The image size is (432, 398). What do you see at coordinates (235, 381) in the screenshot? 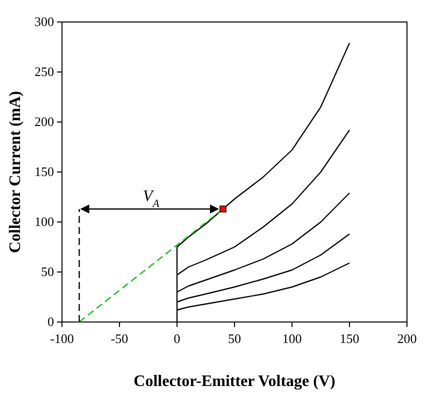
I see `x-axis-title: Collector-Emitter Voltage (V)` at bounding box center [235, 381].